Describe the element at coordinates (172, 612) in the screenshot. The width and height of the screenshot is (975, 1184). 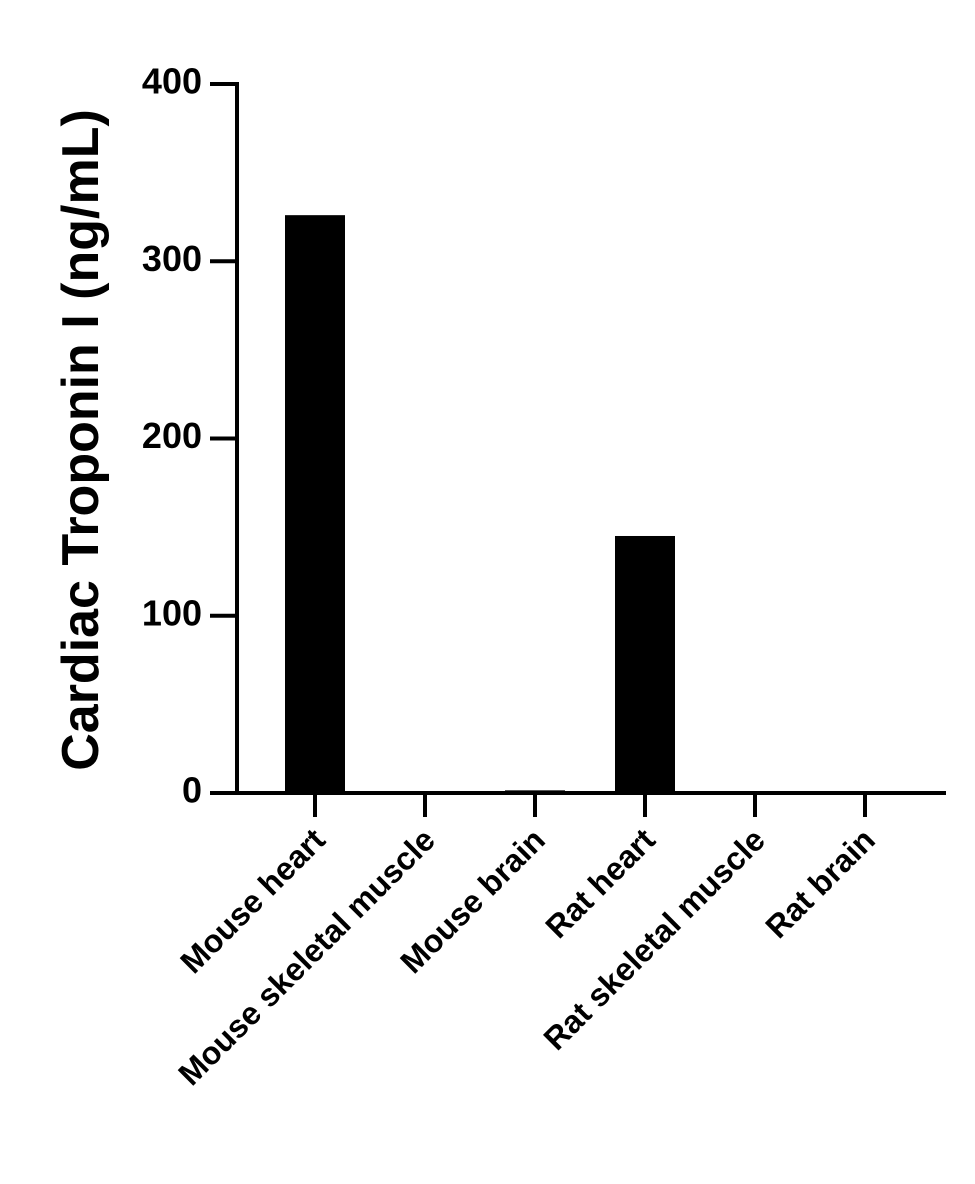
I see `y-tick-label: 100` at that location.